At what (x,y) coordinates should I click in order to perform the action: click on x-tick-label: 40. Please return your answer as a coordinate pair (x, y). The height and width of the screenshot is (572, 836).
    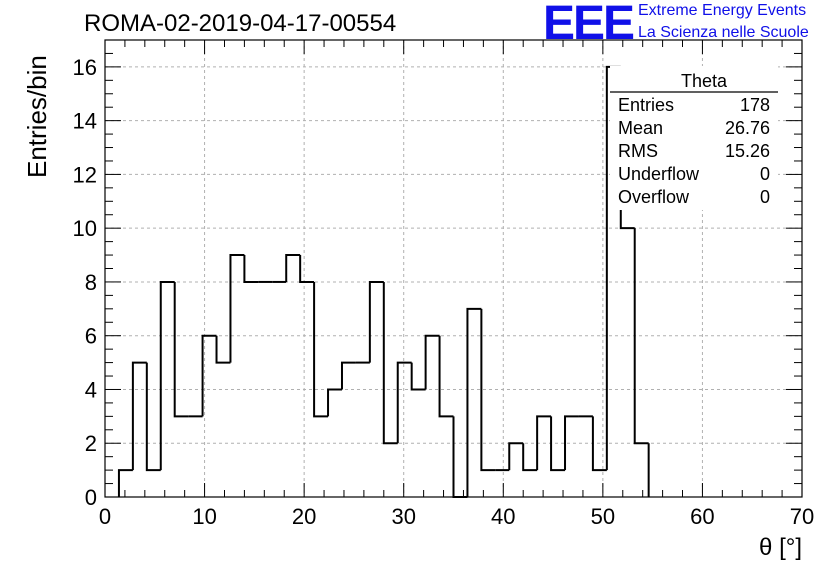
    Looking at the image, I should click on (503, 516).